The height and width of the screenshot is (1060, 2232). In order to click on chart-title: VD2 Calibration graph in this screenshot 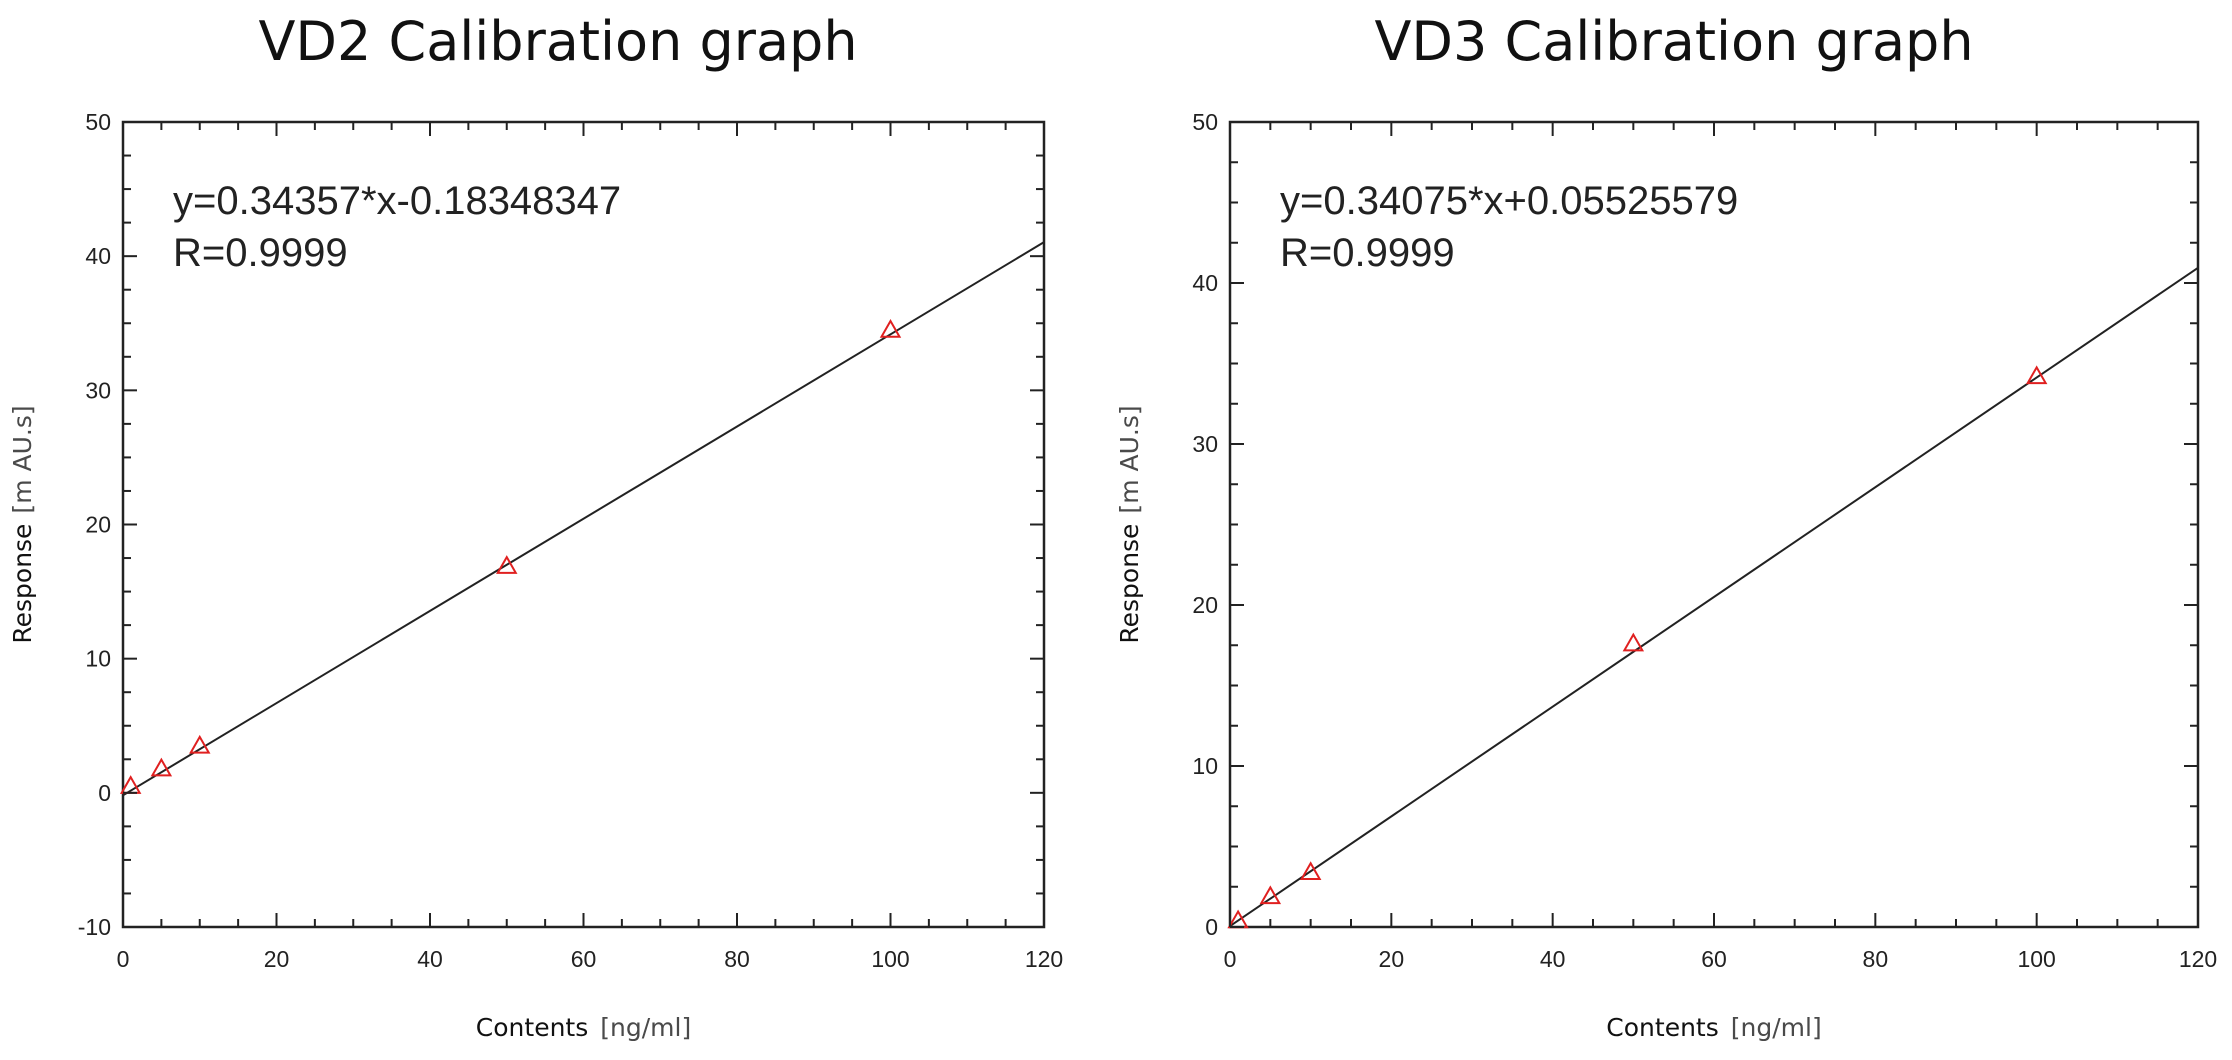, I will do `click(558, 41)`.